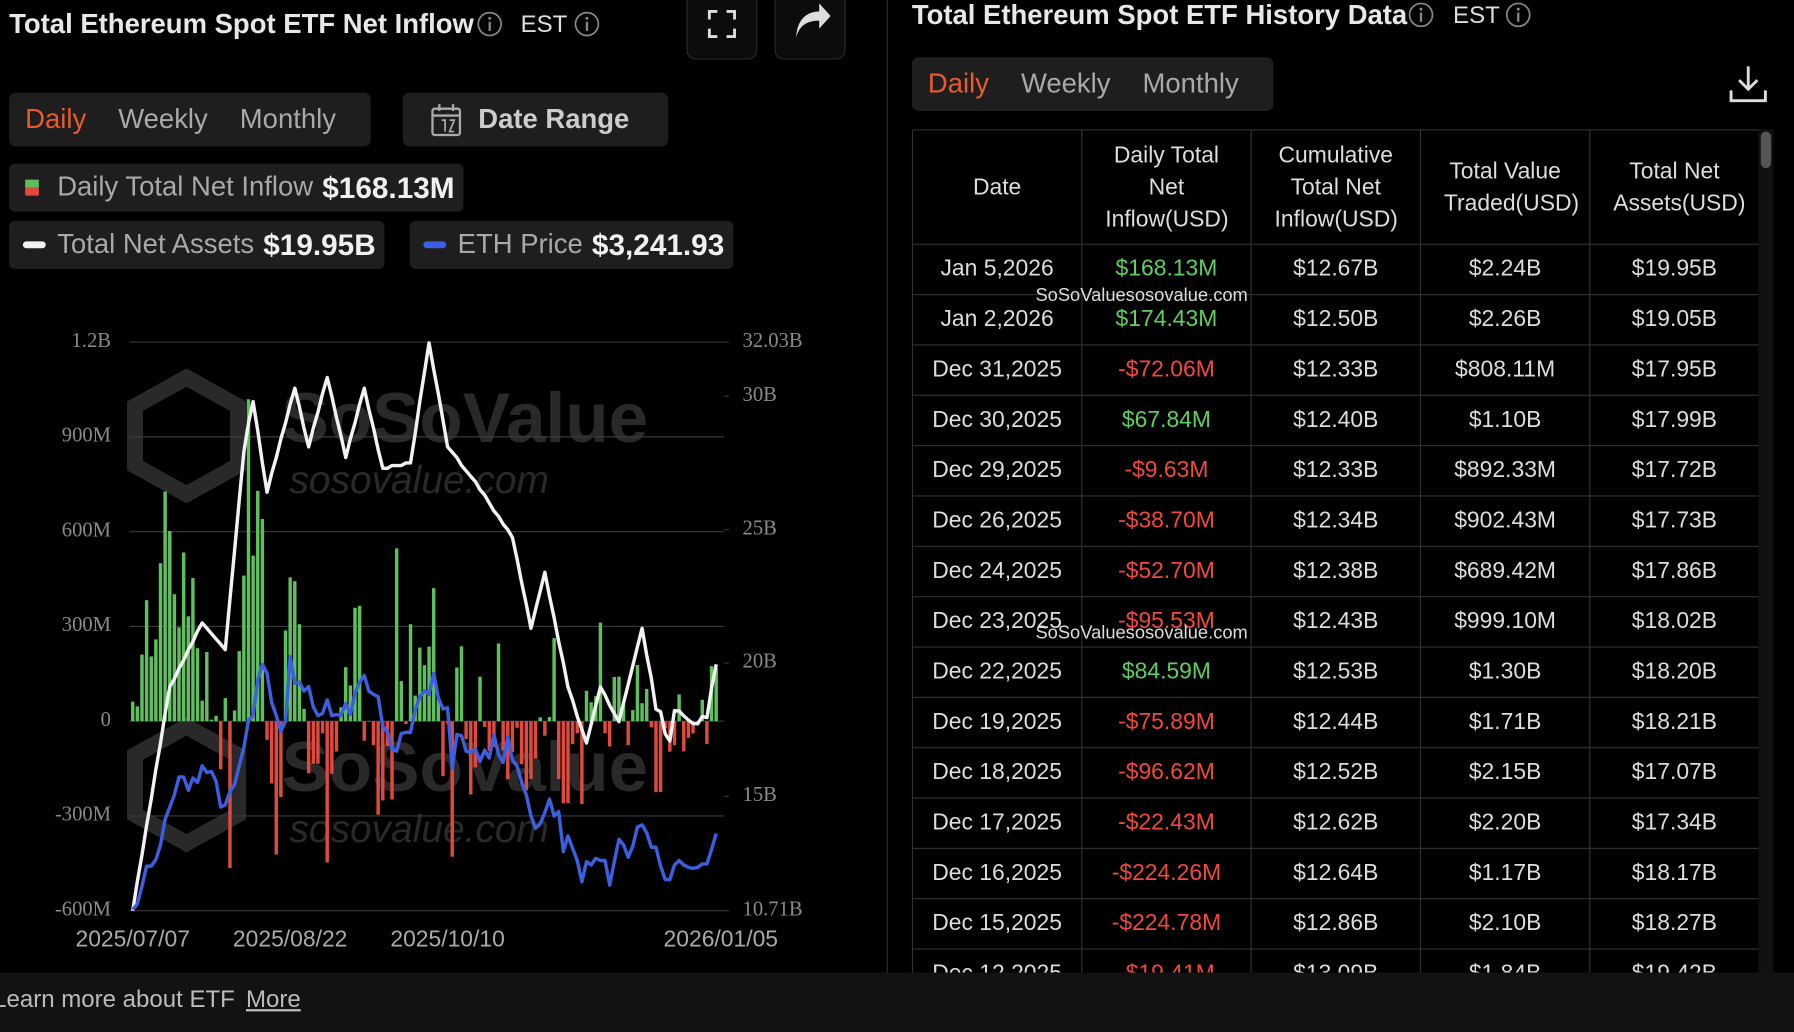 The width and height of the screenshot is (1794, 1032). I want to click on table-cell: $2.10B, so click(1505, 924).